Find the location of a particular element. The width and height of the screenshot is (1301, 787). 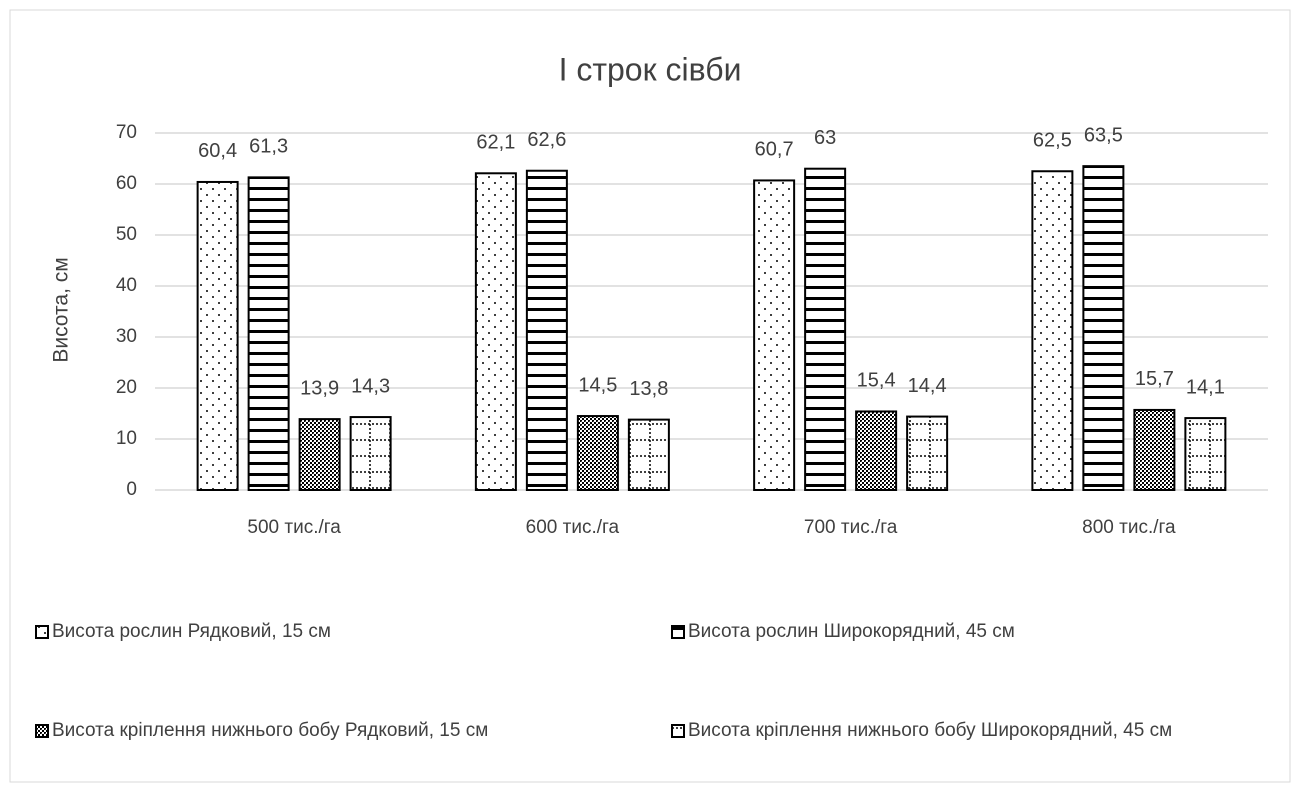

data-label: 14,3 is located at coordinates (370, 386).